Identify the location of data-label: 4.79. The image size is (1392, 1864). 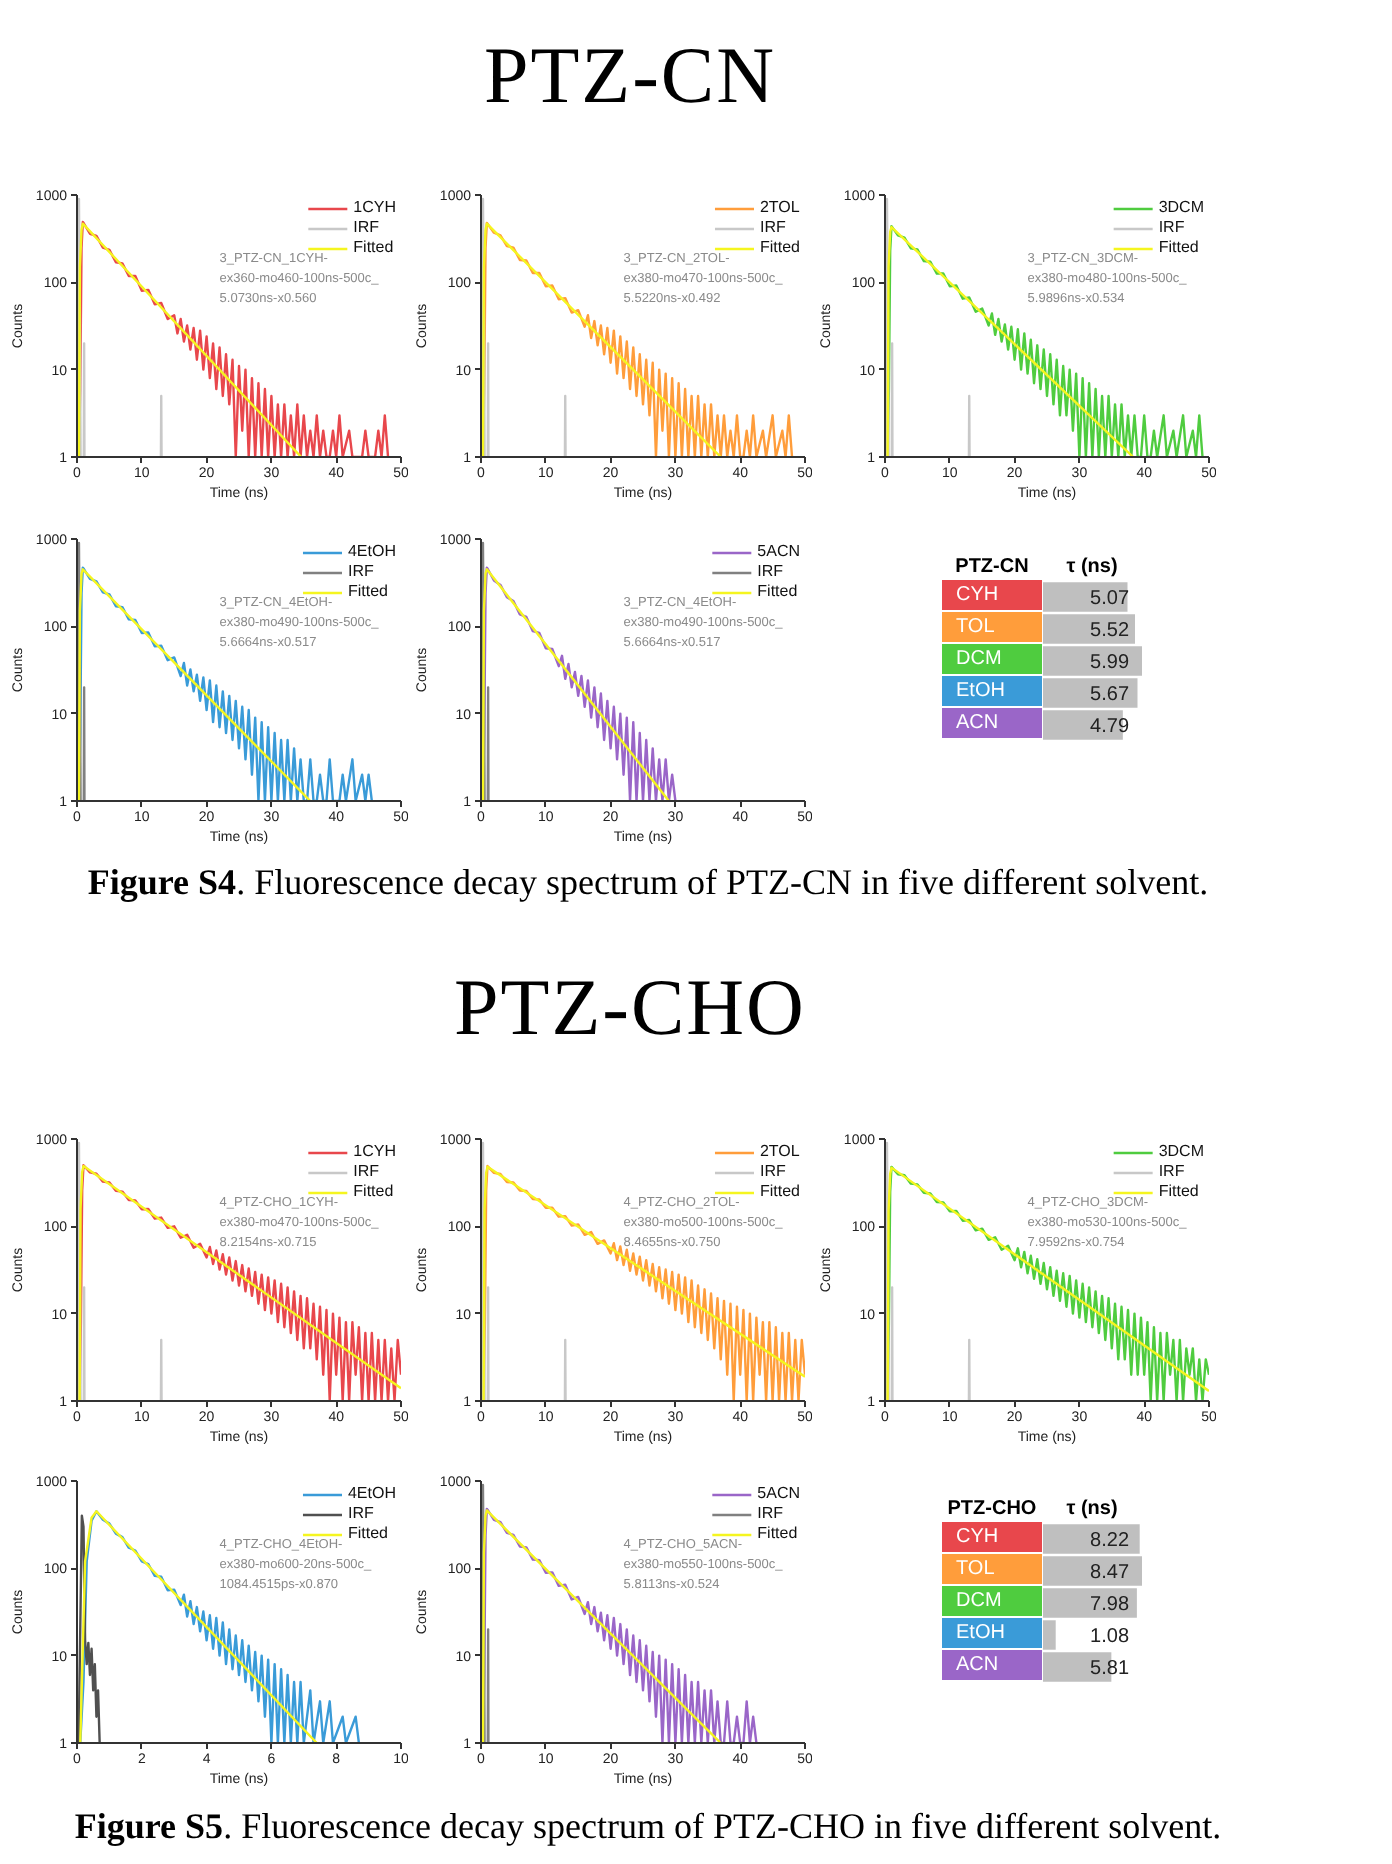
(1110, 727).